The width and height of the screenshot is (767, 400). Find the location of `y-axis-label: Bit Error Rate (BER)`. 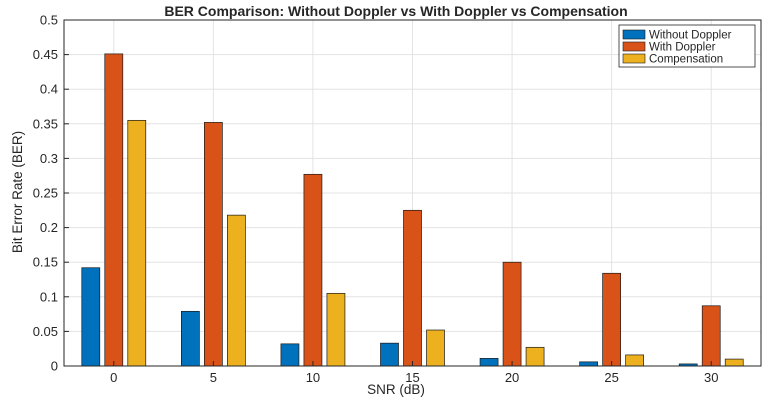

y-axis-label: Bit Error Rate (BER) is located at coordinates (17, 192).